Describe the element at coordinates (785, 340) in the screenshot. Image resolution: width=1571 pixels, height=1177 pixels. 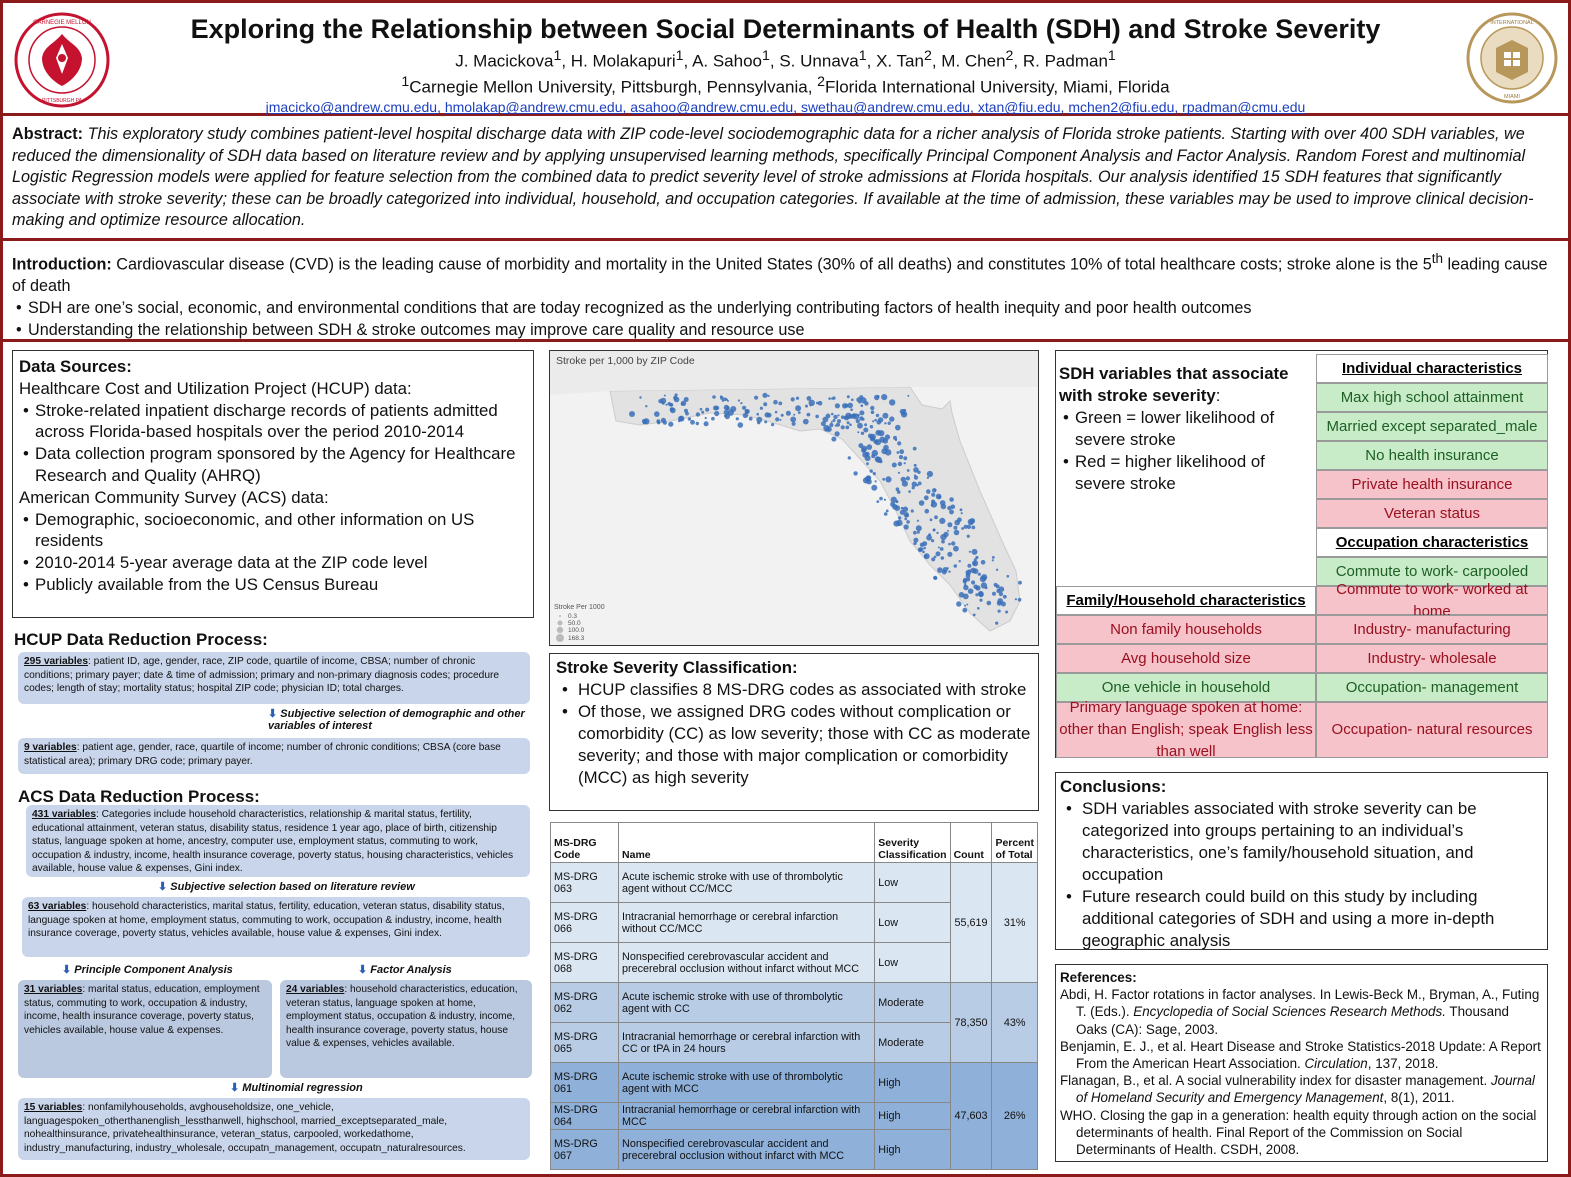
I see `divider` at that location.